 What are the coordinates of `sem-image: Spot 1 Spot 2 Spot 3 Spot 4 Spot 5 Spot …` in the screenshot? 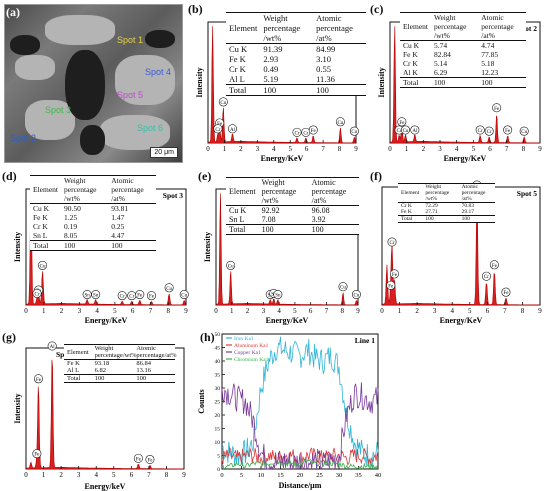 It's located at (93, 83).